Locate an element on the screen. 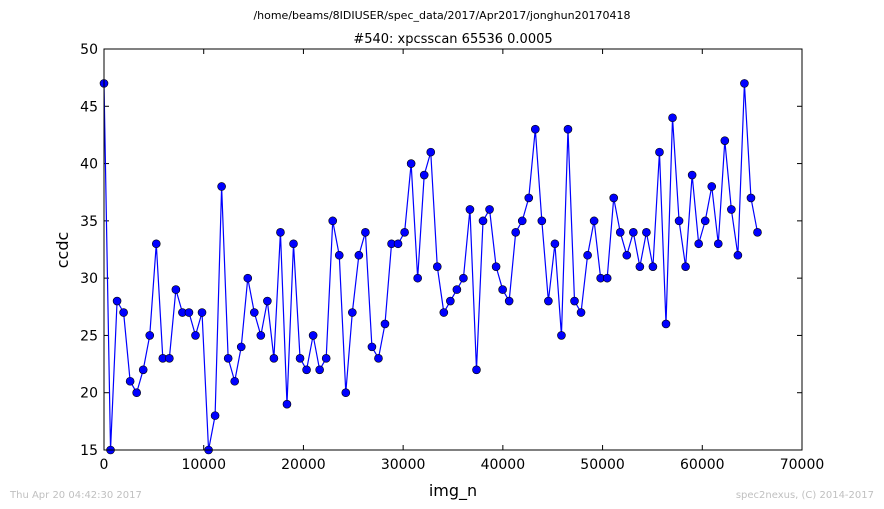  y-tick-label: 25 is located at coordinates (89, 336).